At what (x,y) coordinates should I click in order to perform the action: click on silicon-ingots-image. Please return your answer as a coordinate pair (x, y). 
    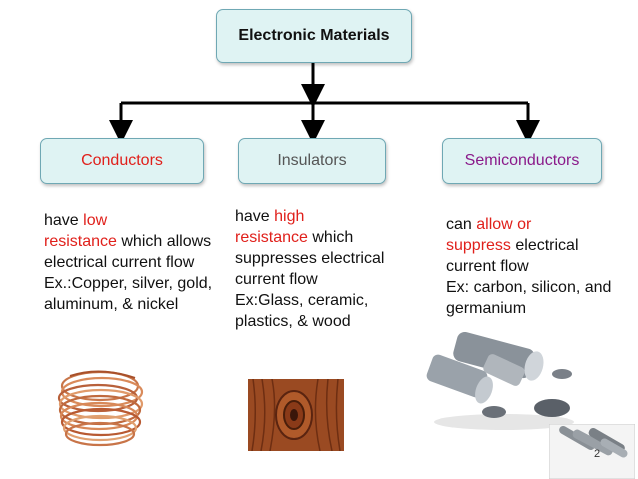
    Looking at the image, I should click on (504, 382).